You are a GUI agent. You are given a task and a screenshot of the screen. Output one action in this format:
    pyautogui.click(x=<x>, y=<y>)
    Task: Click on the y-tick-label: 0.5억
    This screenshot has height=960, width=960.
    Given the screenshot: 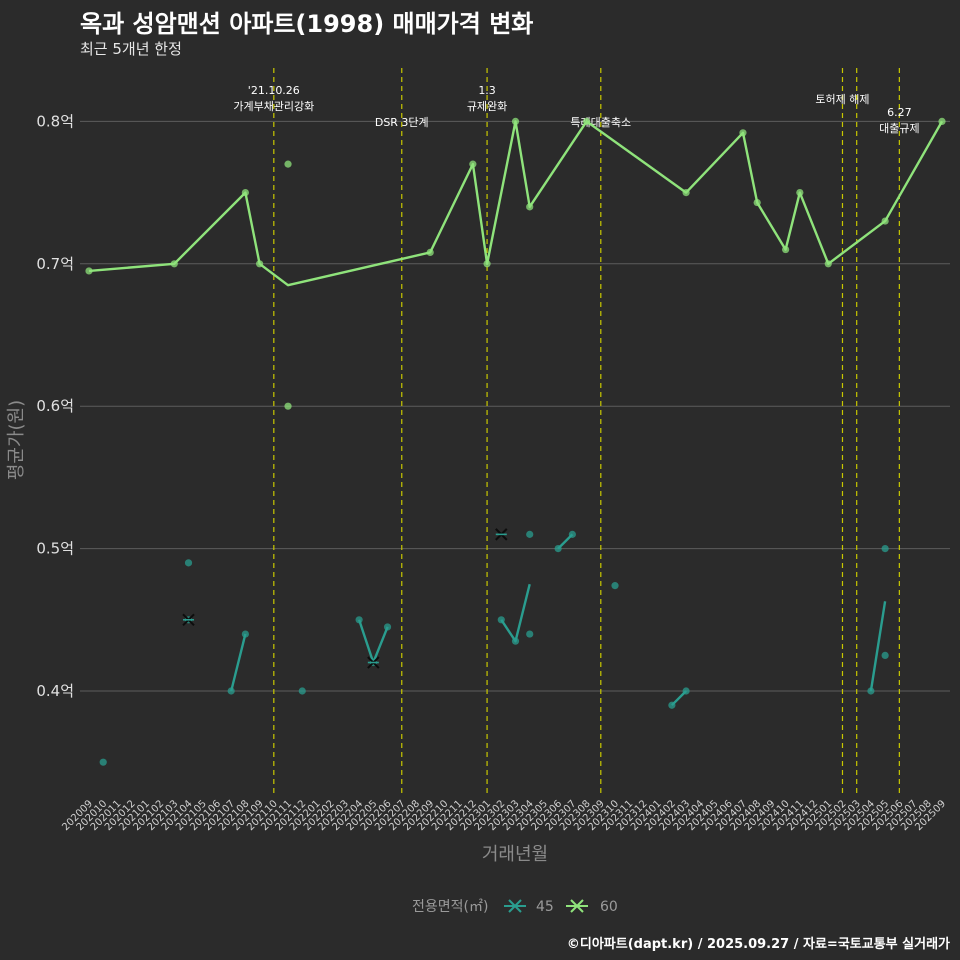 What is the action you would take?
    pyautogui.click(x=55, y=549)
    